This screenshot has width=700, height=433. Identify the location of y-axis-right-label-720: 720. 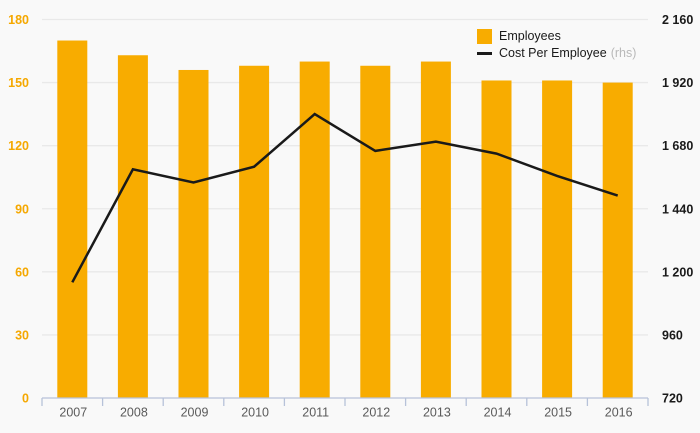
(672, 399).